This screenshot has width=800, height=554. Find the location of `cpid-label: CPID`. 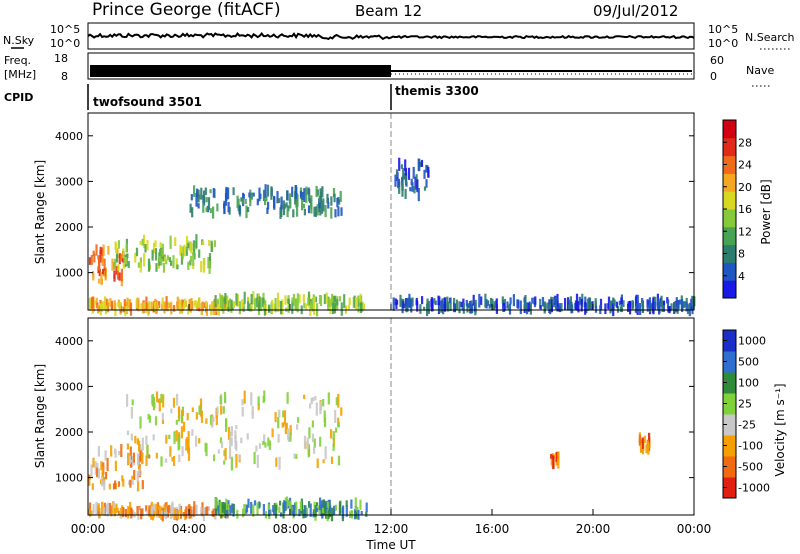

cpid-label: CPID is located at coordinates (18, 97).